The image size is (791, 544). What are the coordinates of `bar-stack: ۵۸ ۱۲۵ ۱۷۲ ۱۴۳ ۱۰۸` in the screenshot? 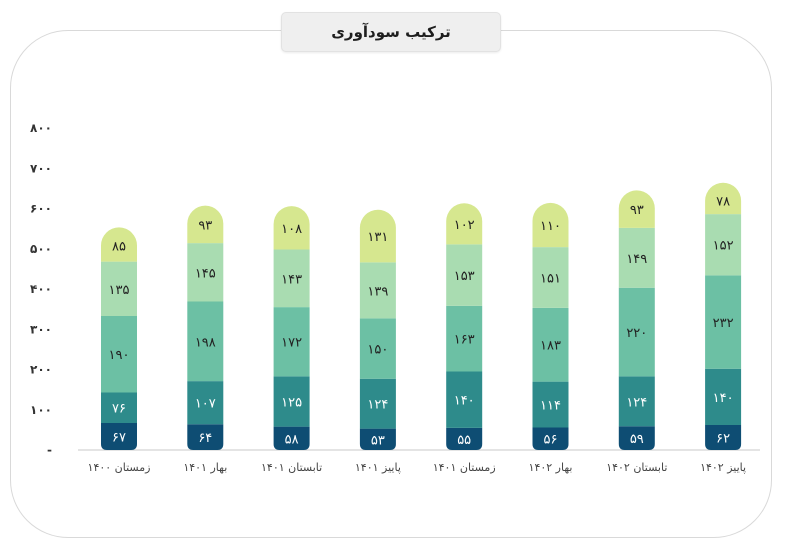 It's located at (291, 328).